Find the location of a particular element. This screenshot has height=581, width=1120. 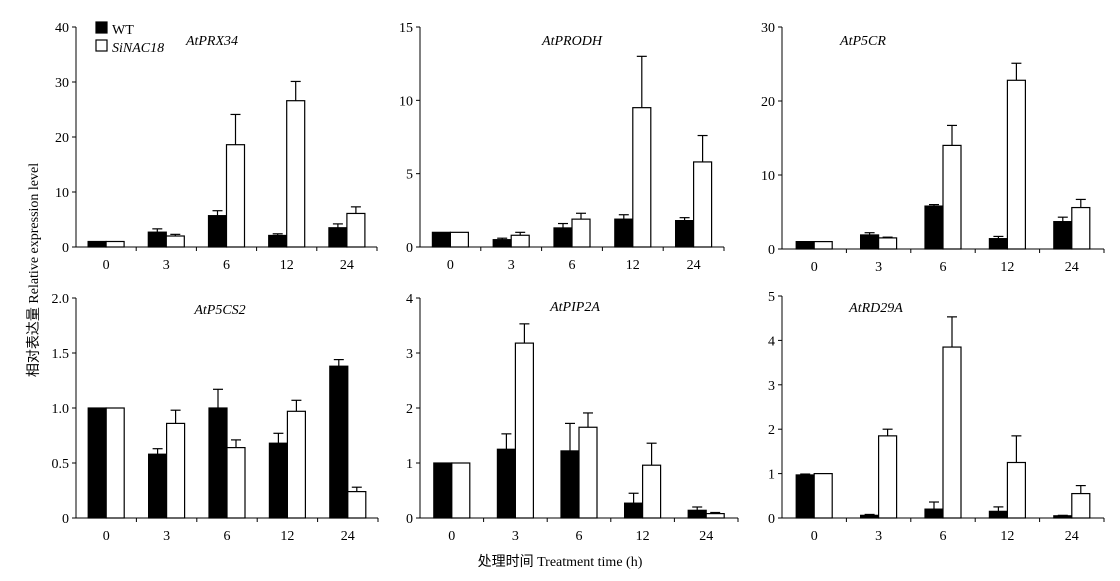

y-tick-label: 4 is located at coordinates (409, 299).